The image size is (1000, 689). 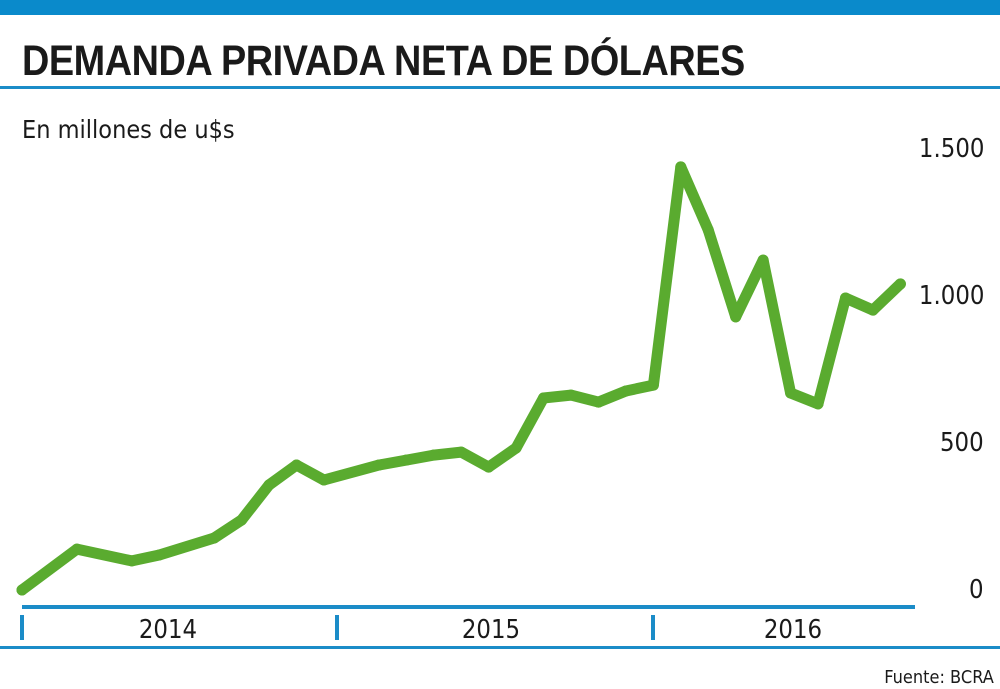 I want to click on y-tick-label: 500, so click(x=962, y=443).